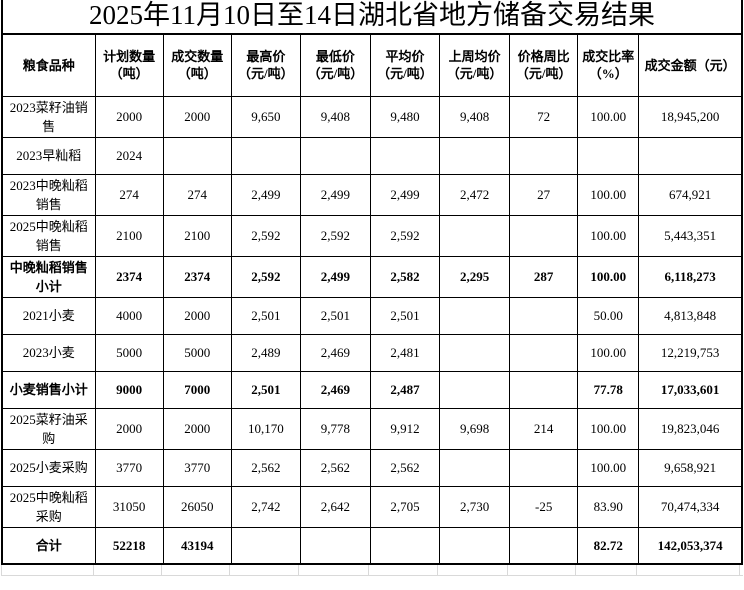 This screenshot has width=744, height=590. I want to click on value-cell: 12,219,753, so click(690, 352).